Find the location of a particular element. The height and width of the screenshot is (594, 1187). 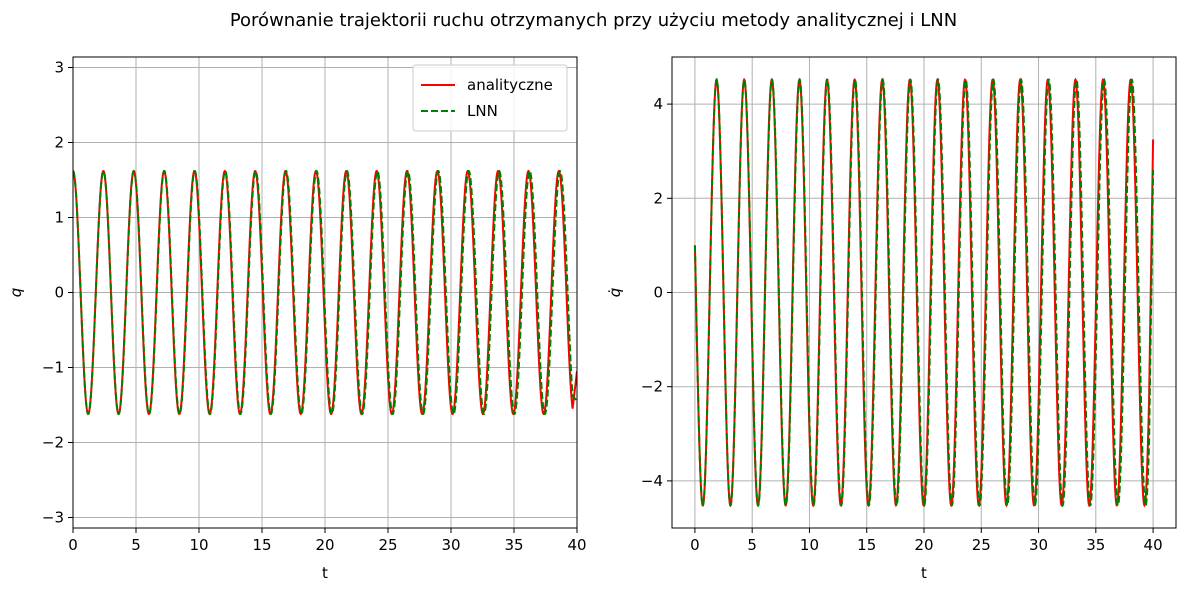

y-axis-label: q̇ is located at coordinates (615, 293).